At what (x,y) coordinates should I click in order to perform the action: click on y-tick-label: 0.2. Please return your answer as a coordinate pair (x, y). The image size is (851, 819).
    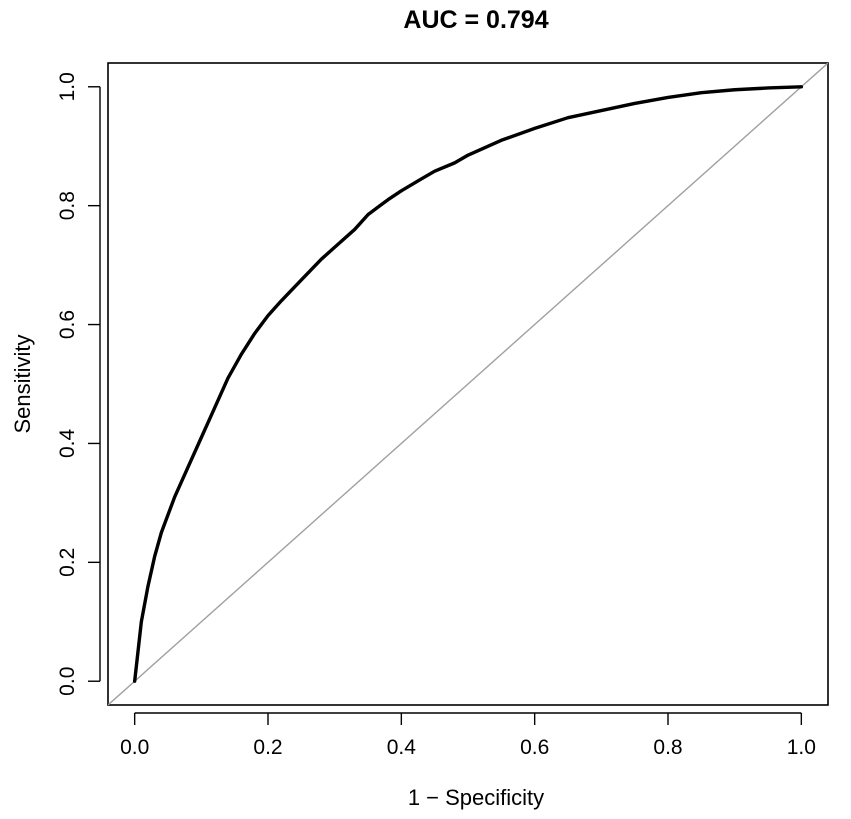
    Looking at the image, I should click on (67, 562).